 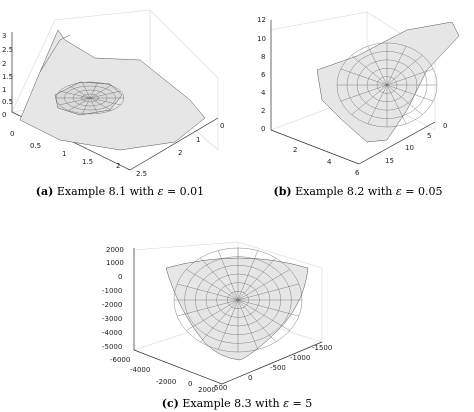 I want to click on caption-text: Example 8.1 with, so click(x=105, y=191).